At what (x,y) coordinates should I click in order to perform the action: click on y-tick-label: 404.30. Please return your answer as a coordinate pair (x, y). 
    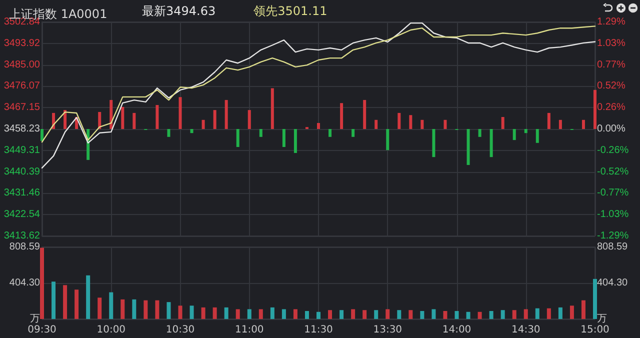
    Looking at the image, I should click on (24, 283).